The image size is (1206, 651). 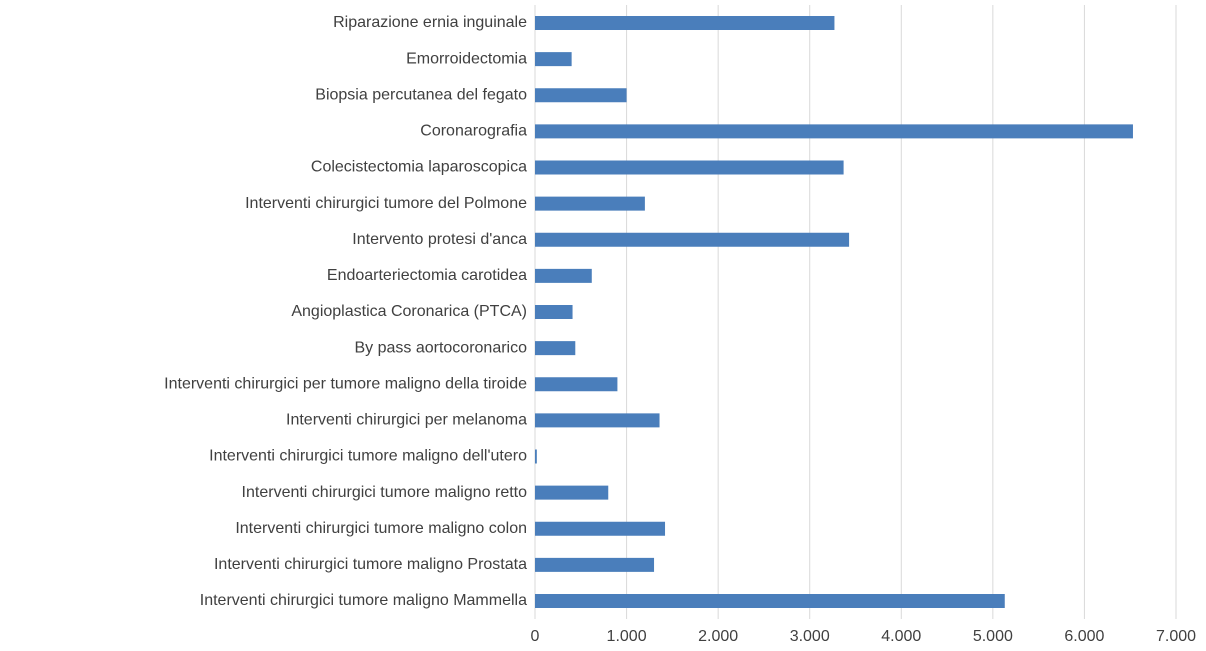 I want to click on x-tick-label: 2.000, so click(x=718, y=636).